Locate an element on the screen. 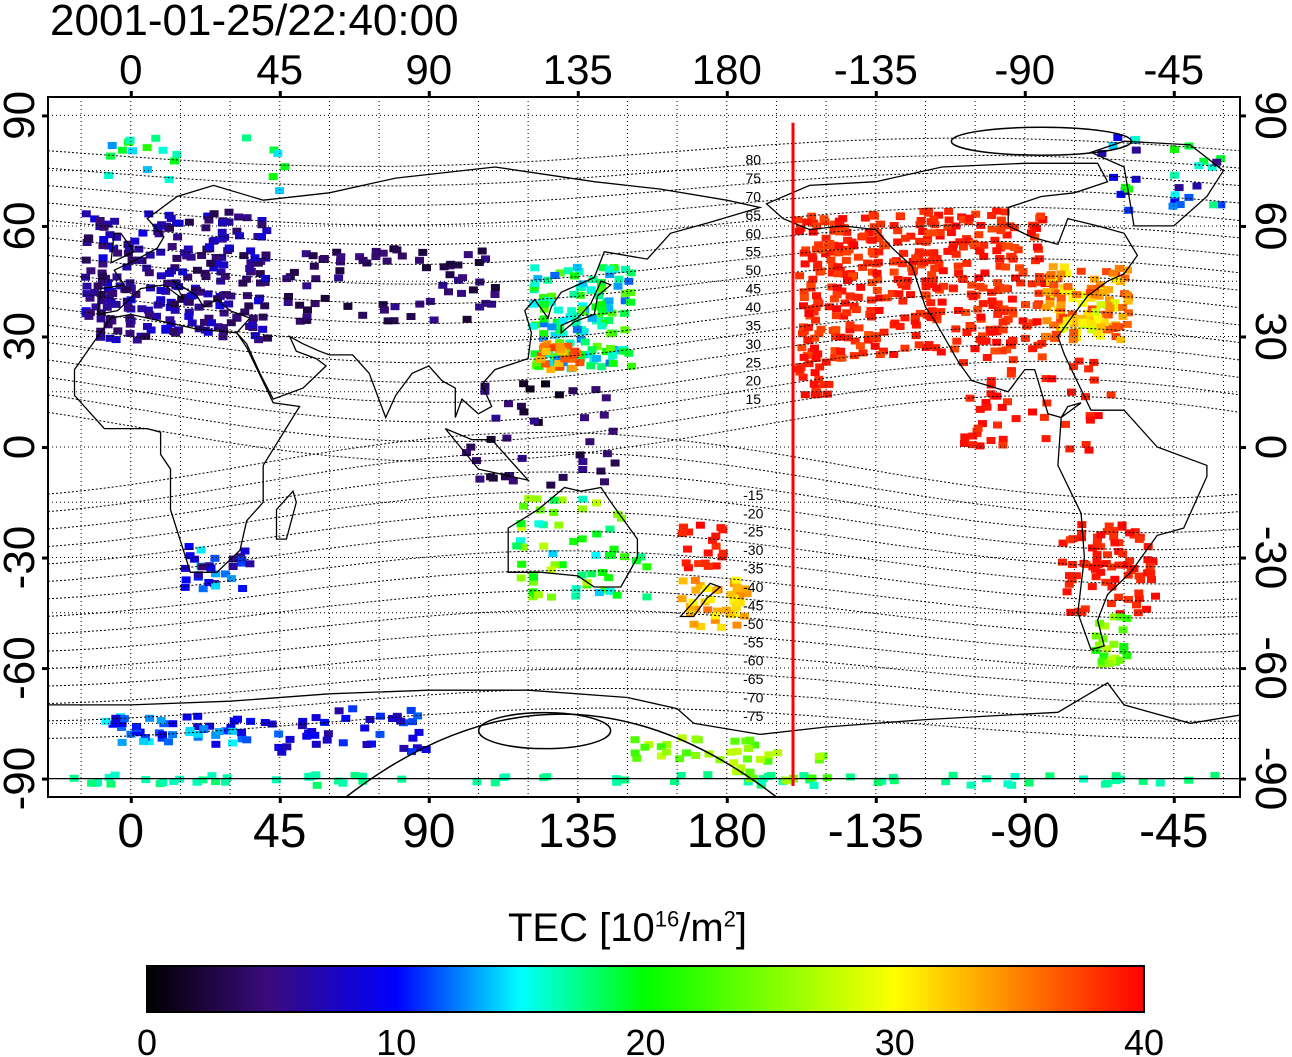 Image resolution: width=1292 pixels, height=1057 pixels. lon-tick-label: 135 is located at coordinates (578, 831).